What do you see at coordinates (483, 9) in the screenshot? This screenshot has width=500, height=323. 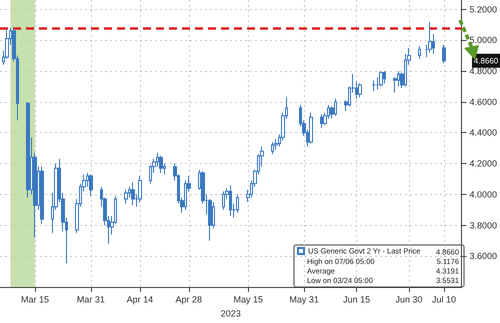 I see `y-tick-label: 5.2000` at bounding box center [483, 9].